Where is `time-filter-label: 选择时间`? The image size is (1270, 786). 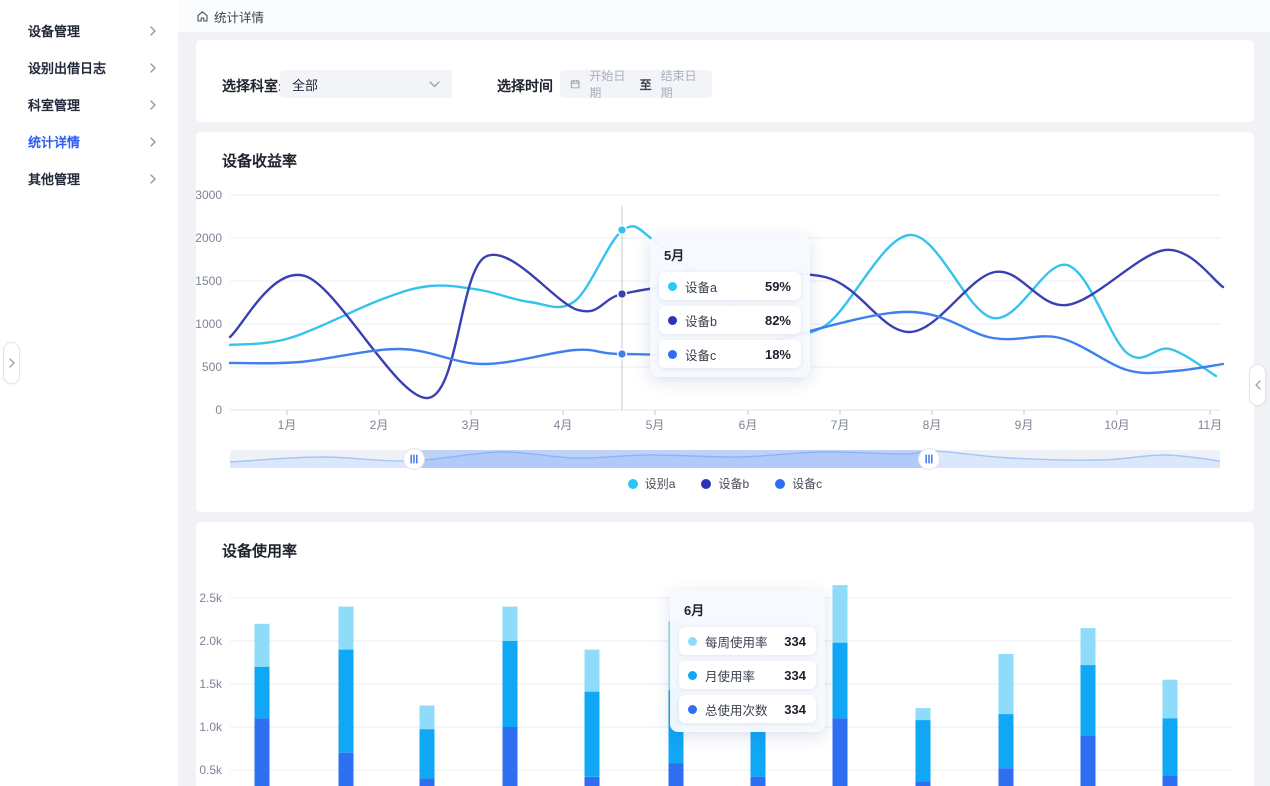 time-filter-label: 选择时间 is located at coordinates (525, 86).